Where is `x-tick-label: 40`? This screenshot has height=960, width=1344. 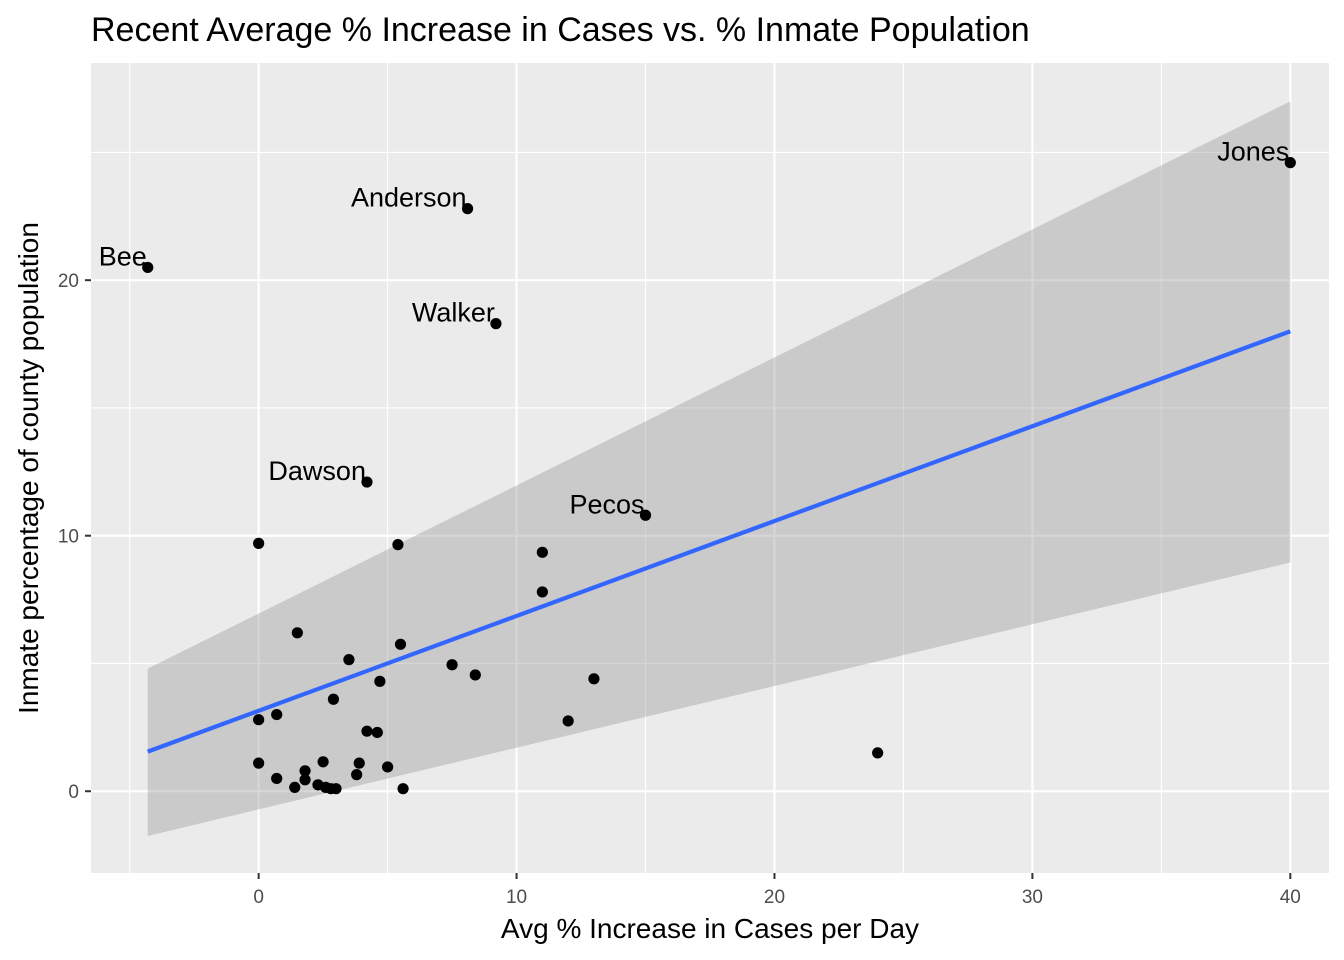
x-tick-label: 40 is located at coordinates (1290, 897).